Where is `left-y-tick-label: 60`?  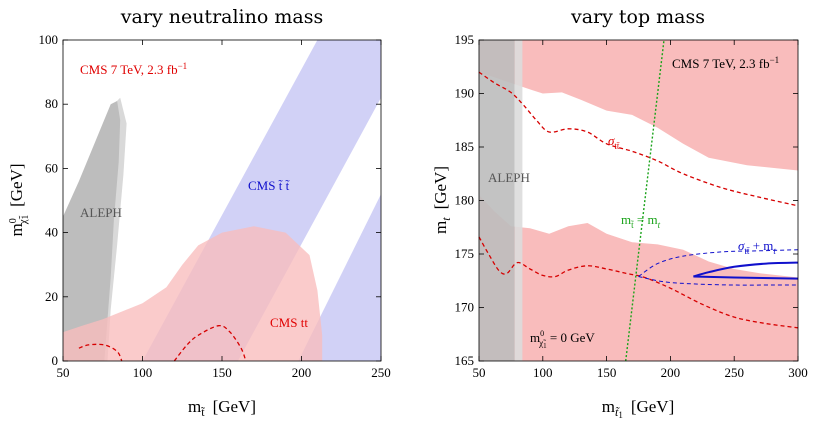
left-y-tick-label: 60 is located at coordinates (51, 167).